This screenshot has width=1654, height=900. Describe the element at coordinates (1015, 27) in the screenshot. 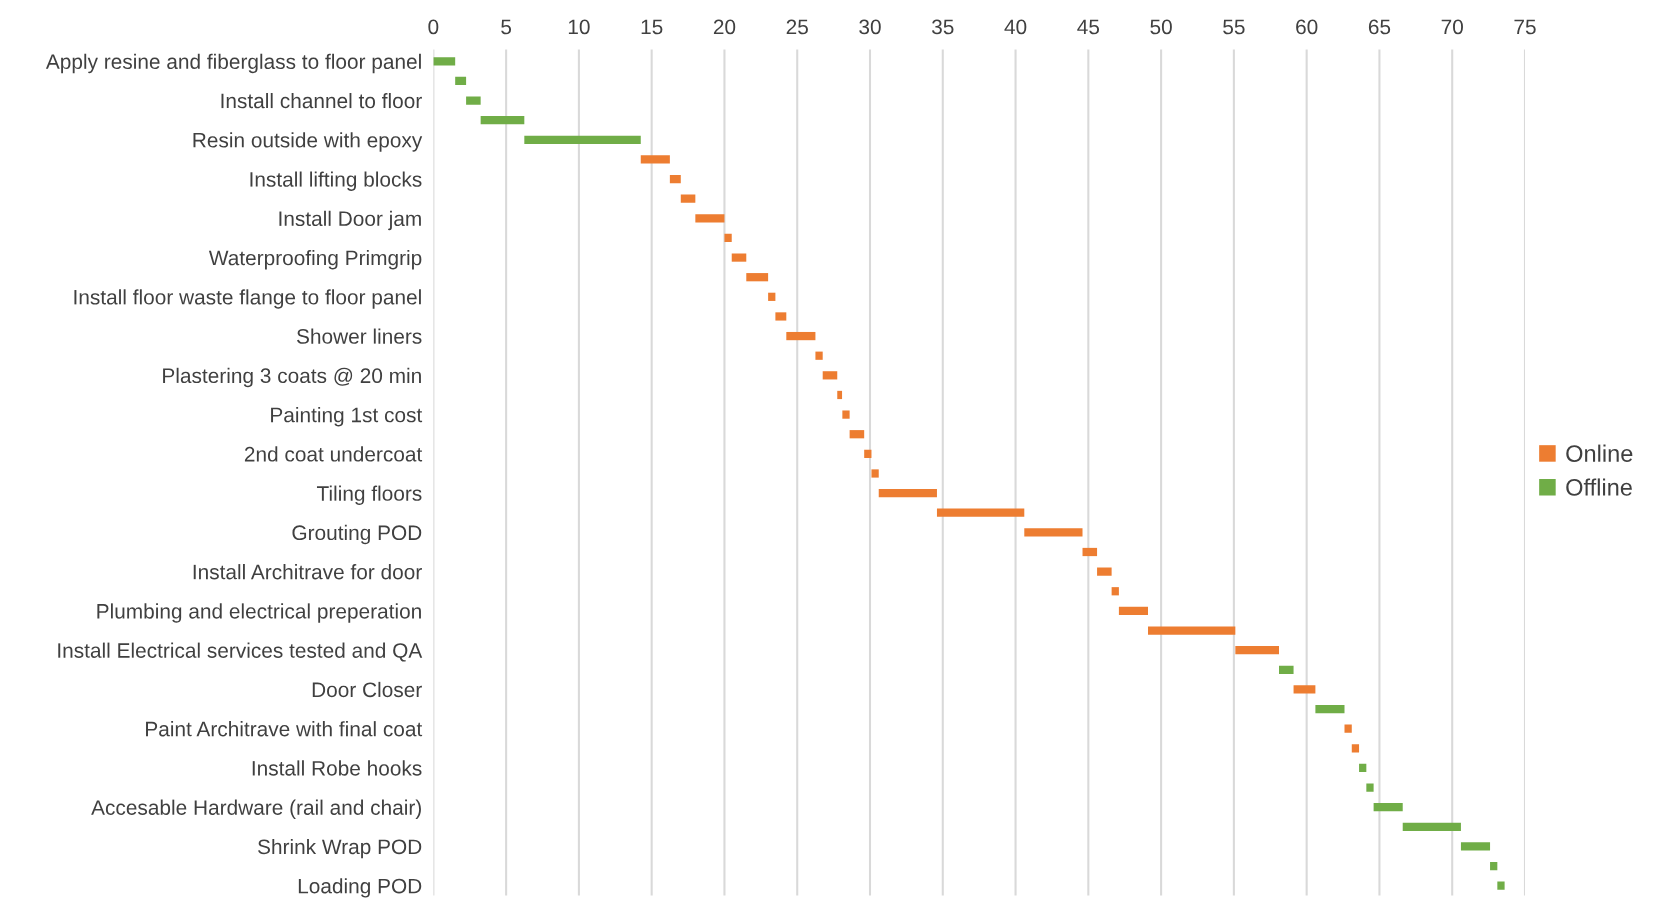

I see `x-tick-label: 40` at that location.